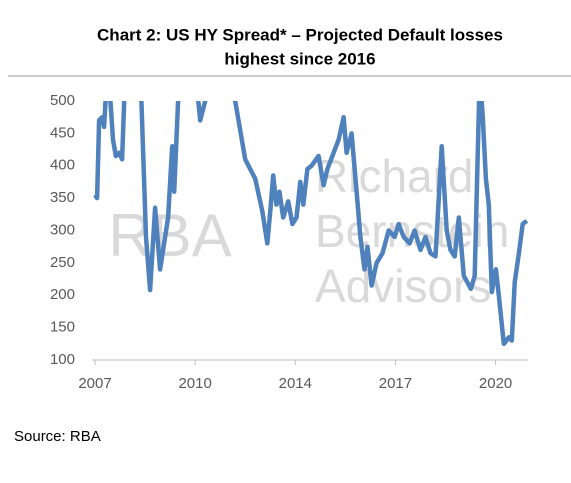 This screenshot has width=571, height=483. I want to click on y-tick-label: 300, so click(62, 229).